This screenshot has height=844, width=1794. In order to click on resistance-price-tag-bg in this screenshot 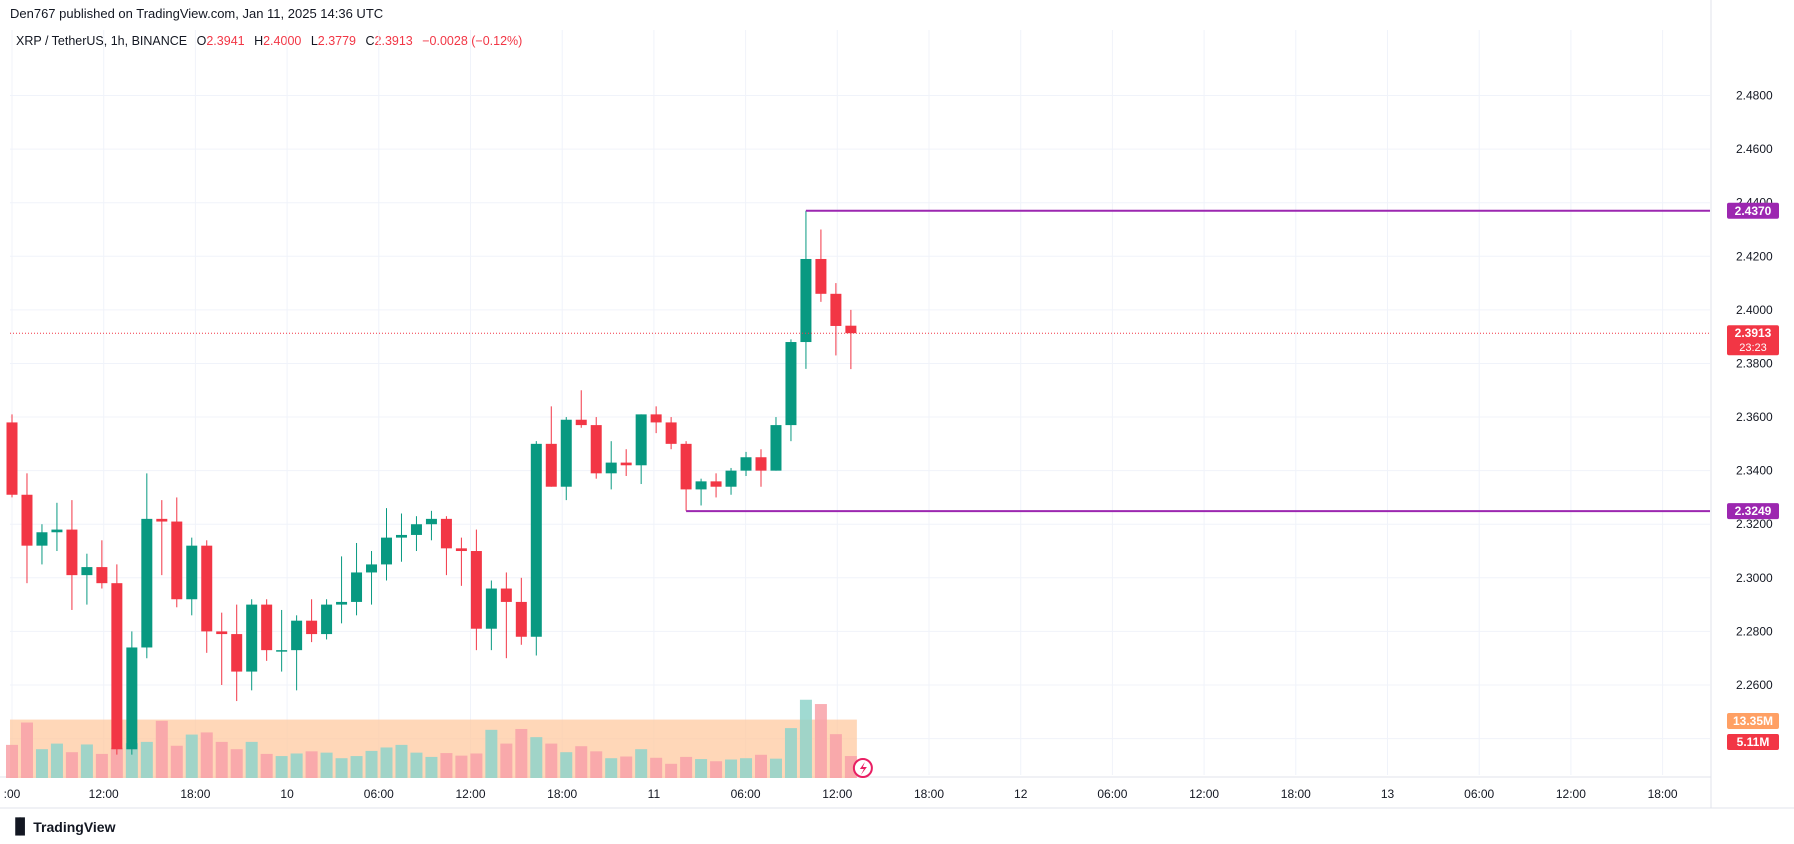, I will do `click(1753, 210)`.